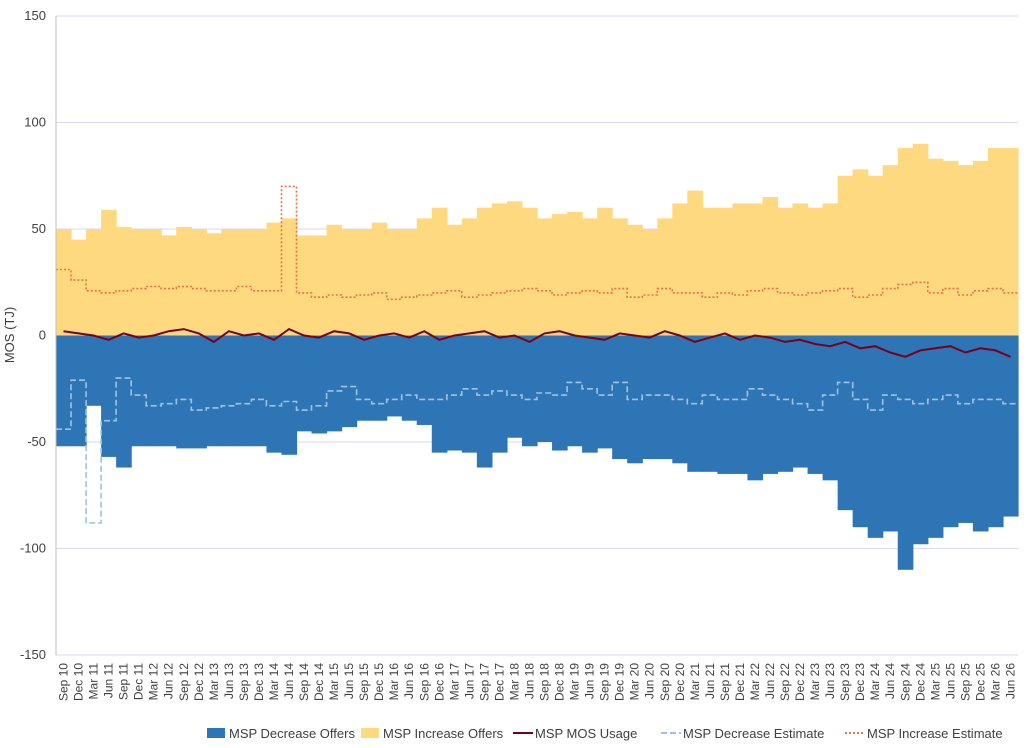 The width and height of the screenshot is (1035, 748). I want to click on x-tick-label: Dec 17, so click(499, 682).